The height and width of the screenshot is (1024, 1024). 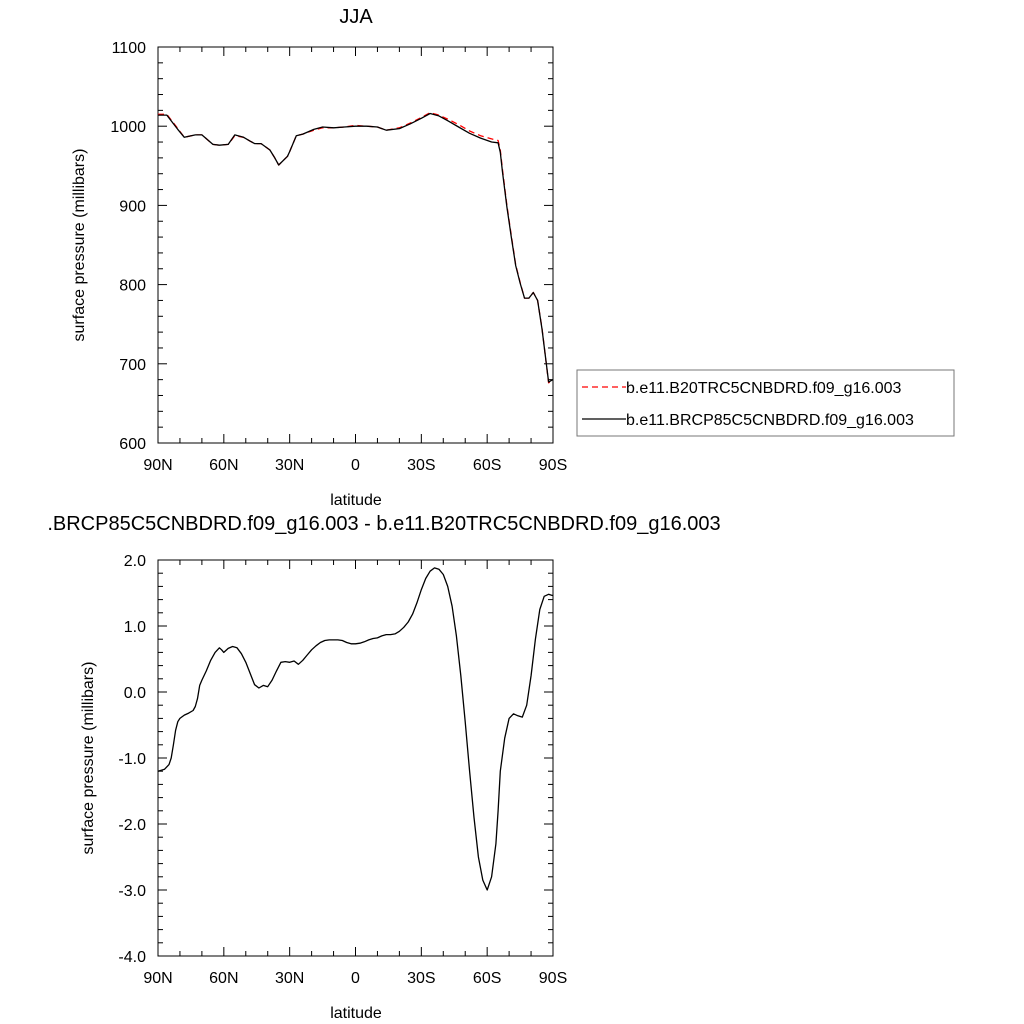 What do you see at coordinates (132, 444) in the screenshot?
I see `y-tick-label: 600` at bounding box center [132, 444].